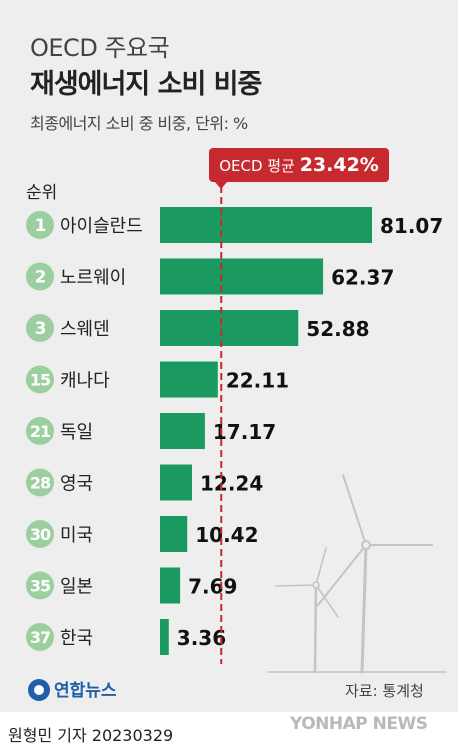 This screenshot has height=750, width=458. What do you see at coordinates (76, 484) in the screenshot?
I see `country-label: 영국` at bounding box center [76, 484].